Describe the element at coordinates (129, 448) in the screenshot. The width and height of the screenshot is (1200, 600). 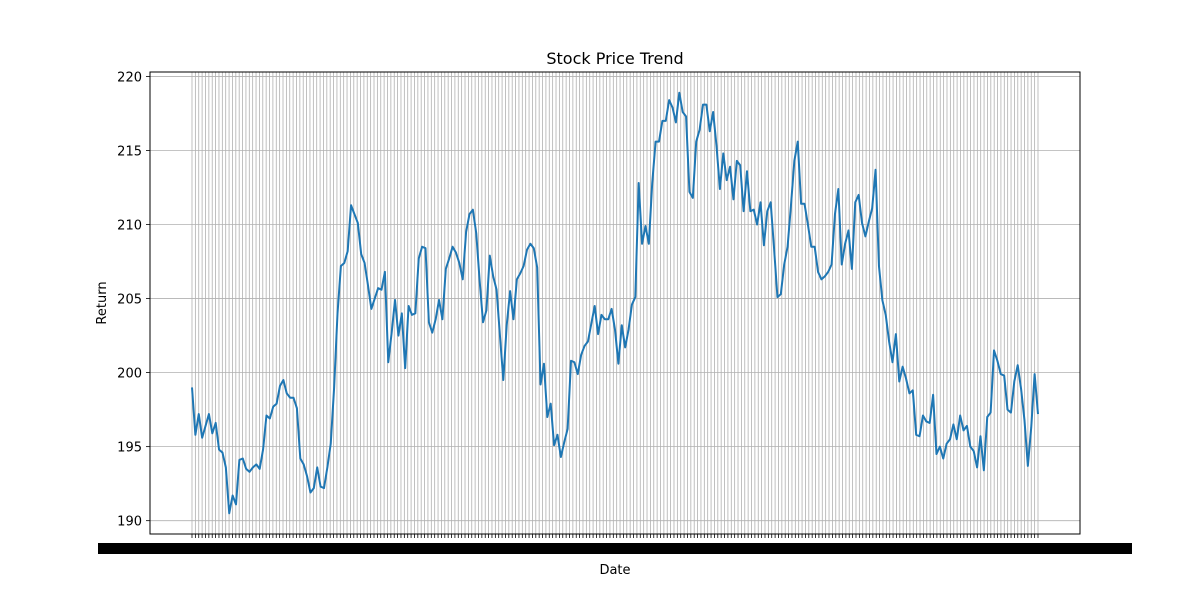
I see `y-tick-label: 195` at that location.